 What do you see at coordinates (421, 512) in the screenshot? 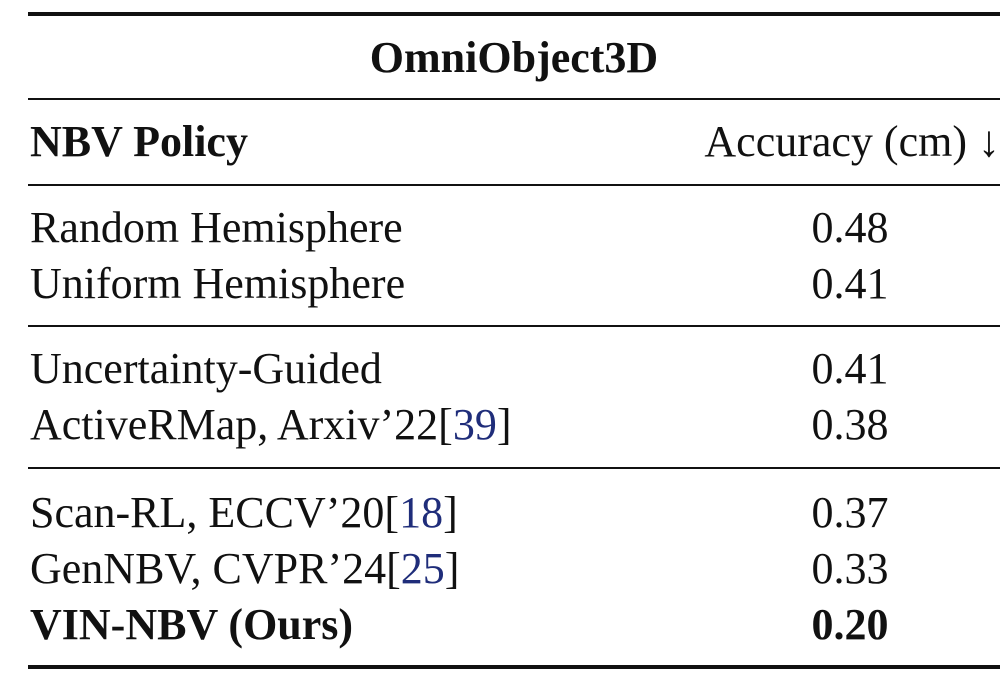
I see `citation-link: 18` at bounding box center [421, 512].